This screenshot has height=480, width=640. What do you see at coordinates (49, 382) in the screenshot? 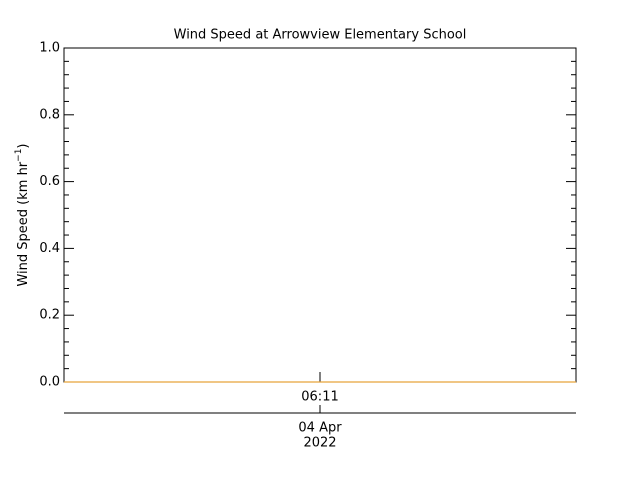
I see `y-tick-label: 0.0` at bounding box center [49, 382].